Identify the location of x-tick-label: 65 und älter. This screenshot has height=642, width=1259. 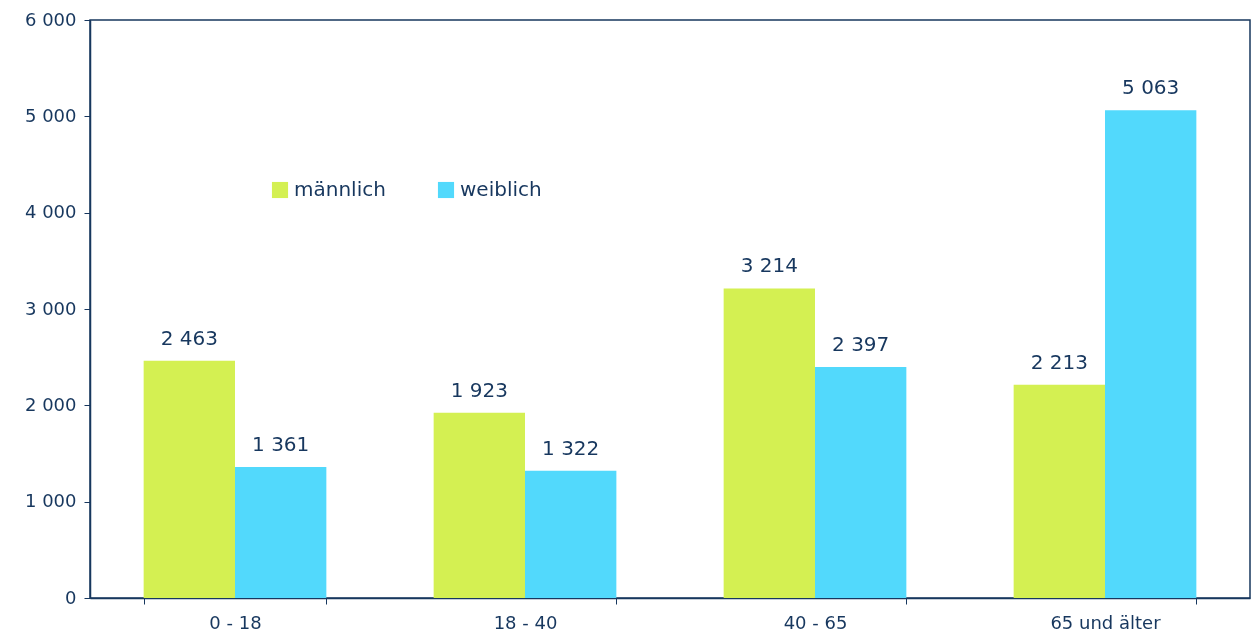
(1106, 622).